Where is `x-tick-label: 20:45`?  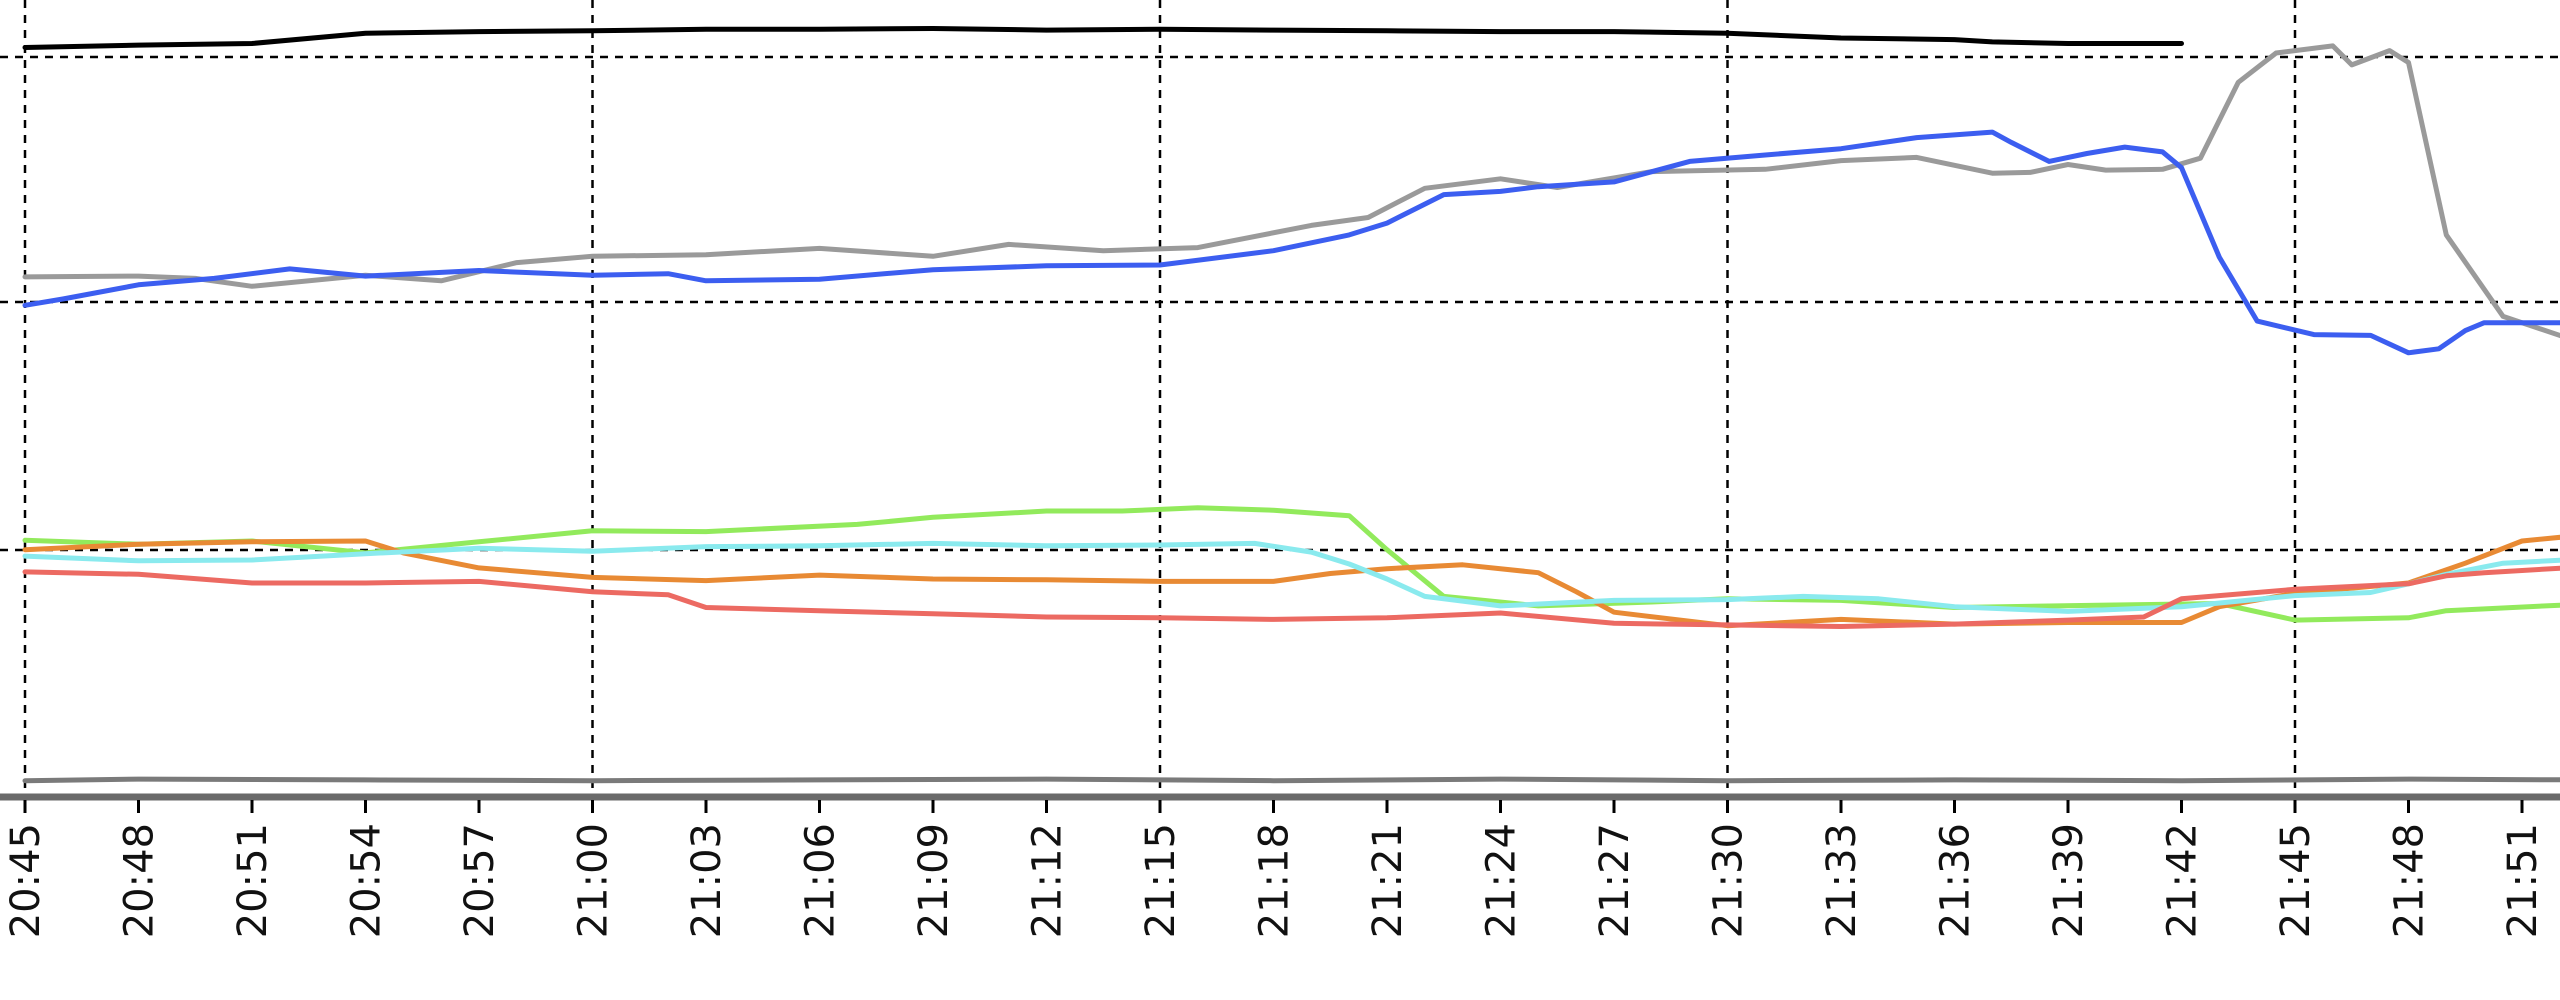 x-tick-label: 20:45 is located at coordinates (26, 880).